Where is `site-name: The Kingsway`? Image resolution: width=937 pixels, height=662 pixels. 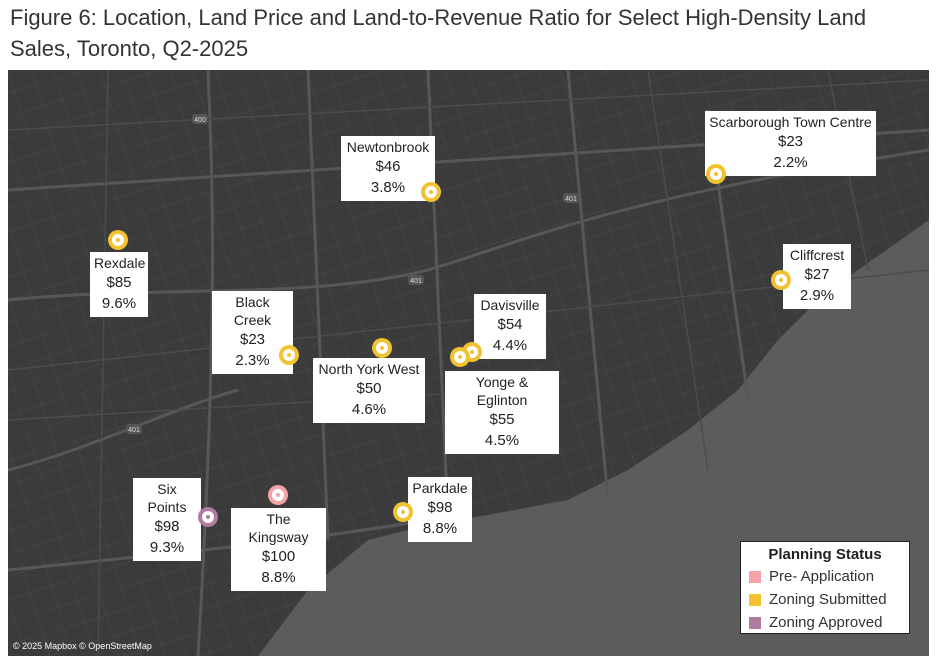
site-name: The Kingsway is located at coordinates (278, 528).